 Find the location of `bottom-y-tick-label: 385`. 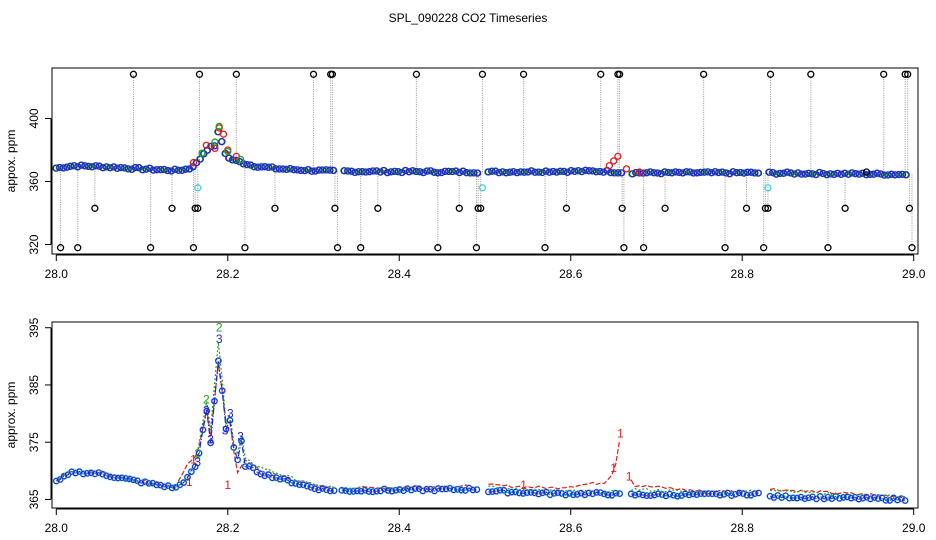

bottom-y-tick-label: 385 is located at coordinates (34, 385).